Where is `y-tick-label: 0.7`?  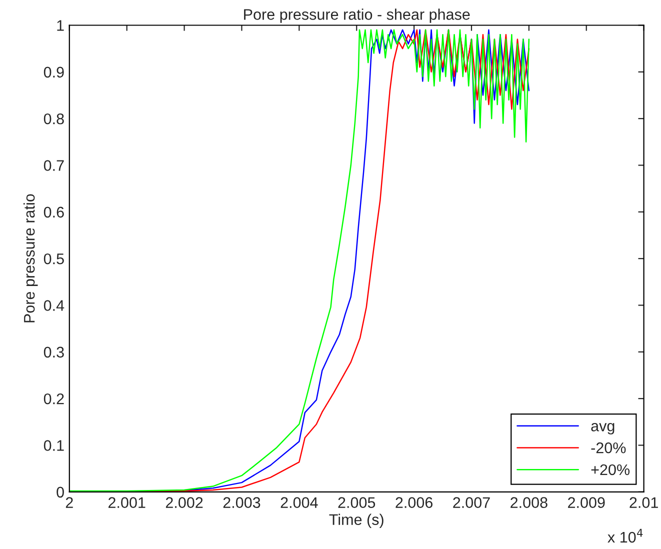 y-tick-label: 0.7 is located at coordinates (54, 165).